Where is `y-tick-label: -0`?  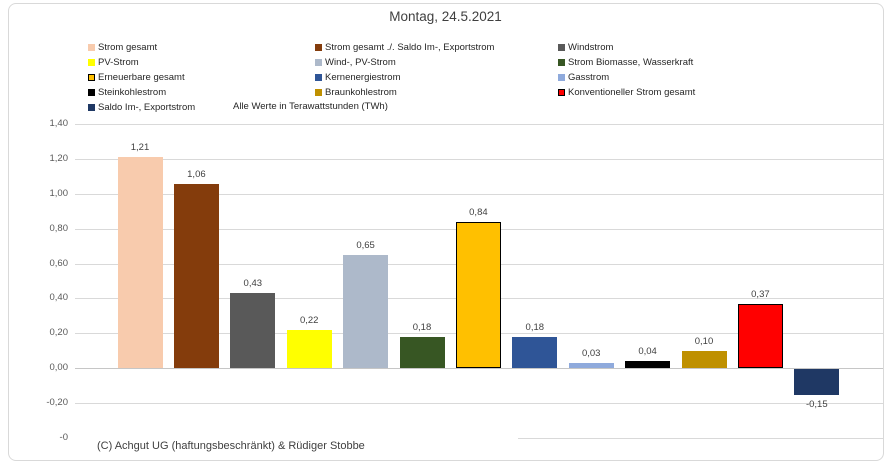
y-tick-label: -0 is located at coordinates (63, 437).